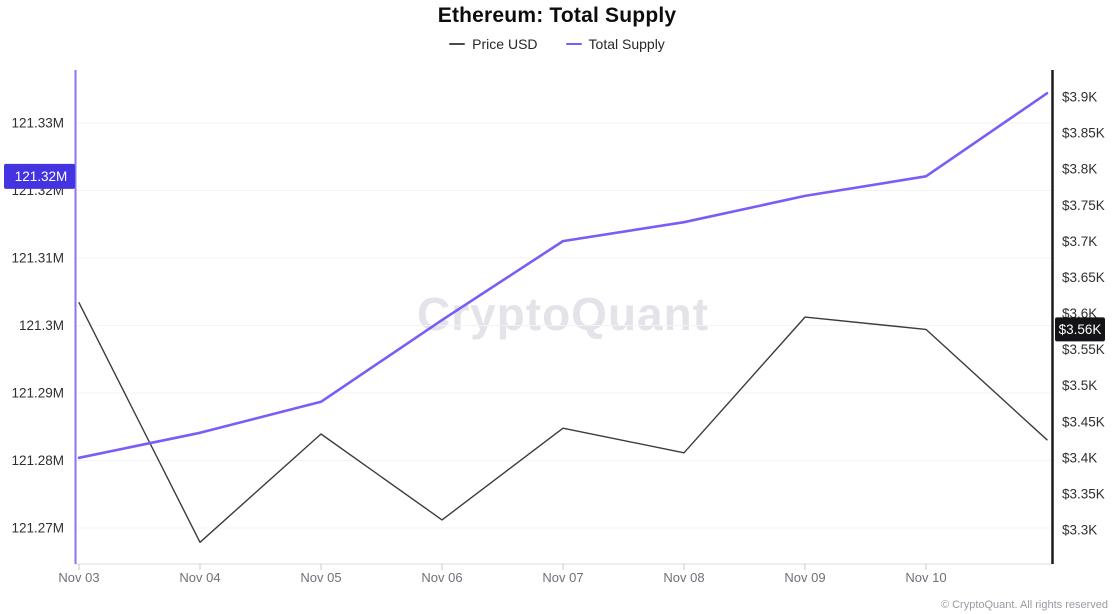 The width and height of the screenshot is (1114, 614). Describe the element at coordinates (804, 577) in the screenshot. I see `x-axis-tick-label: Nov 09` at that location.